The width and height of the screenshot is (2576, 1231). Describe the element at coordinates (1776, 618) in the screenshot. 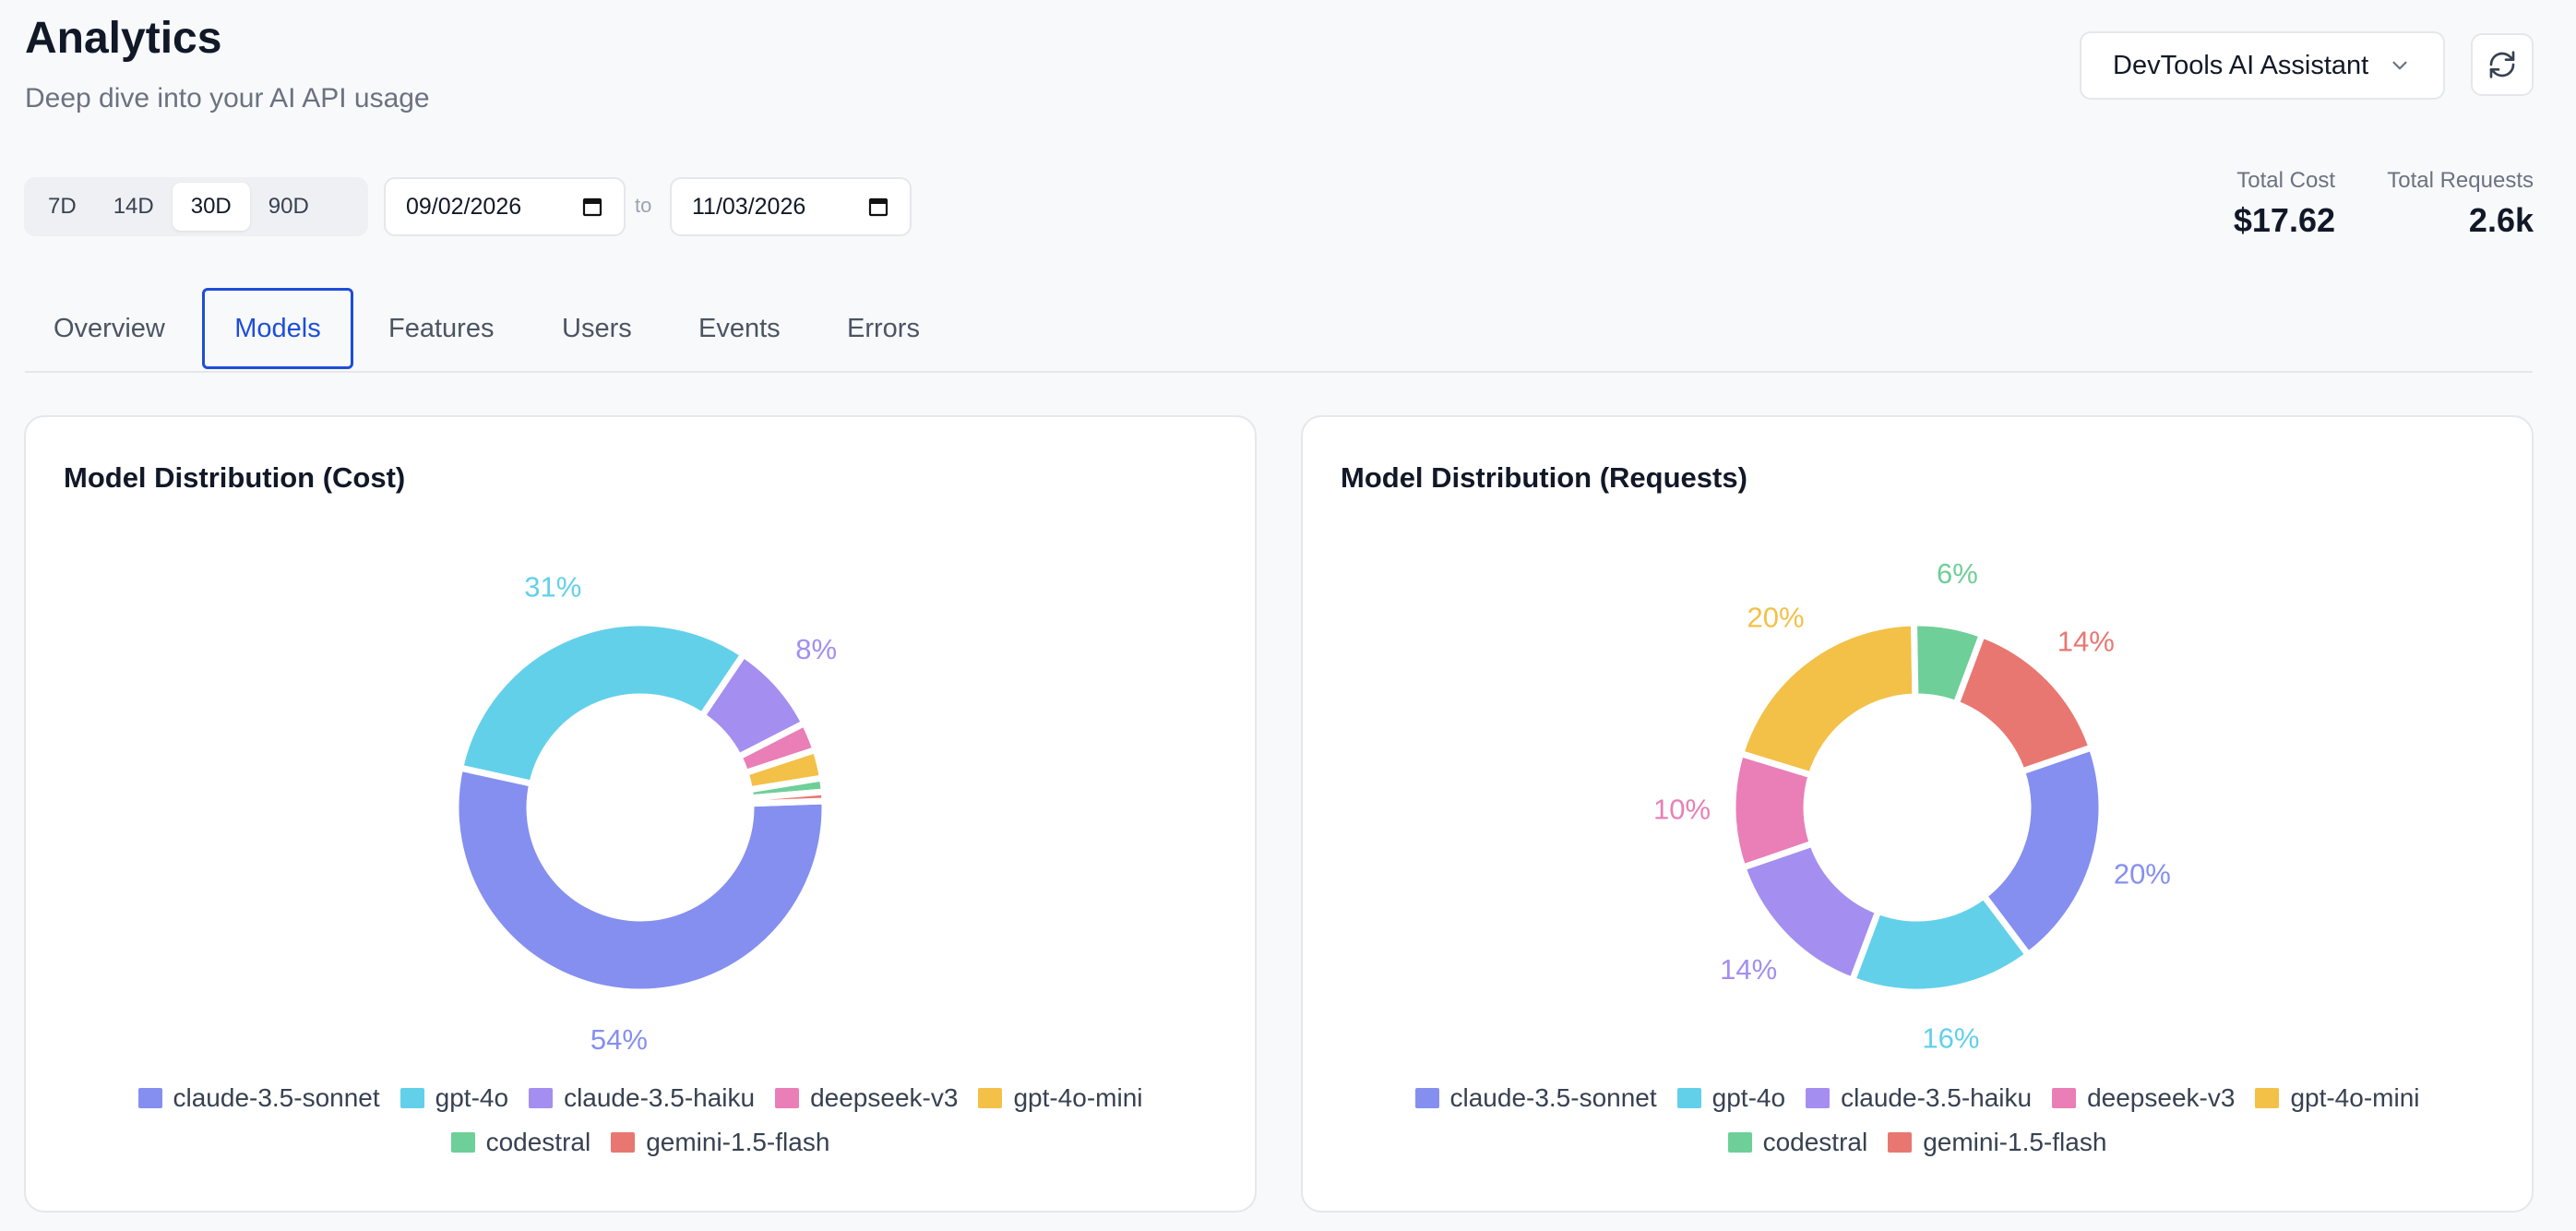

I see `slice-label-gpt-4o-mini: 20%` at that location.